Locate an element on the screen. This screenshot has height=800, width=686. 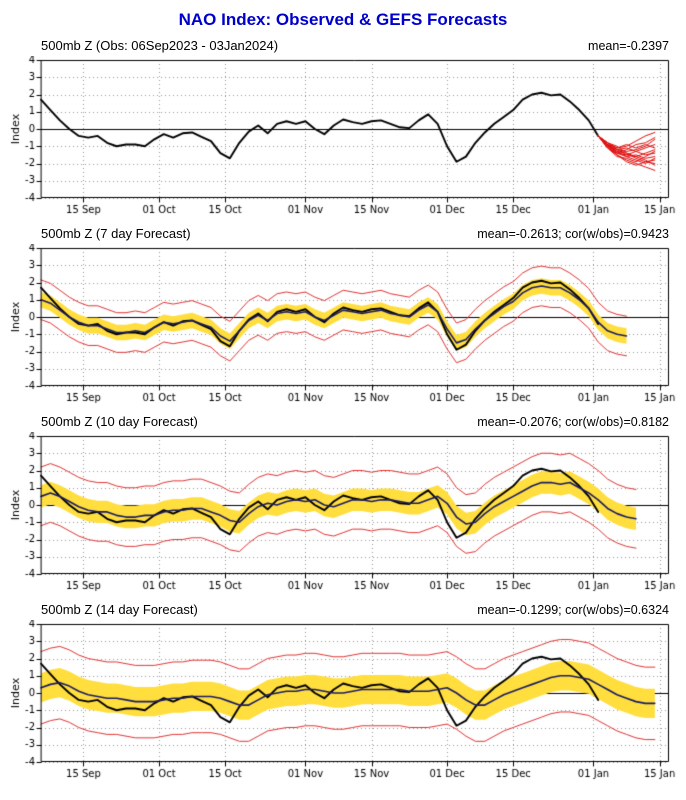
panel-forecast-7day-stats: mean=-0.2613; cor(w/obs)=0.9423 is located at coordinates (573, 234).